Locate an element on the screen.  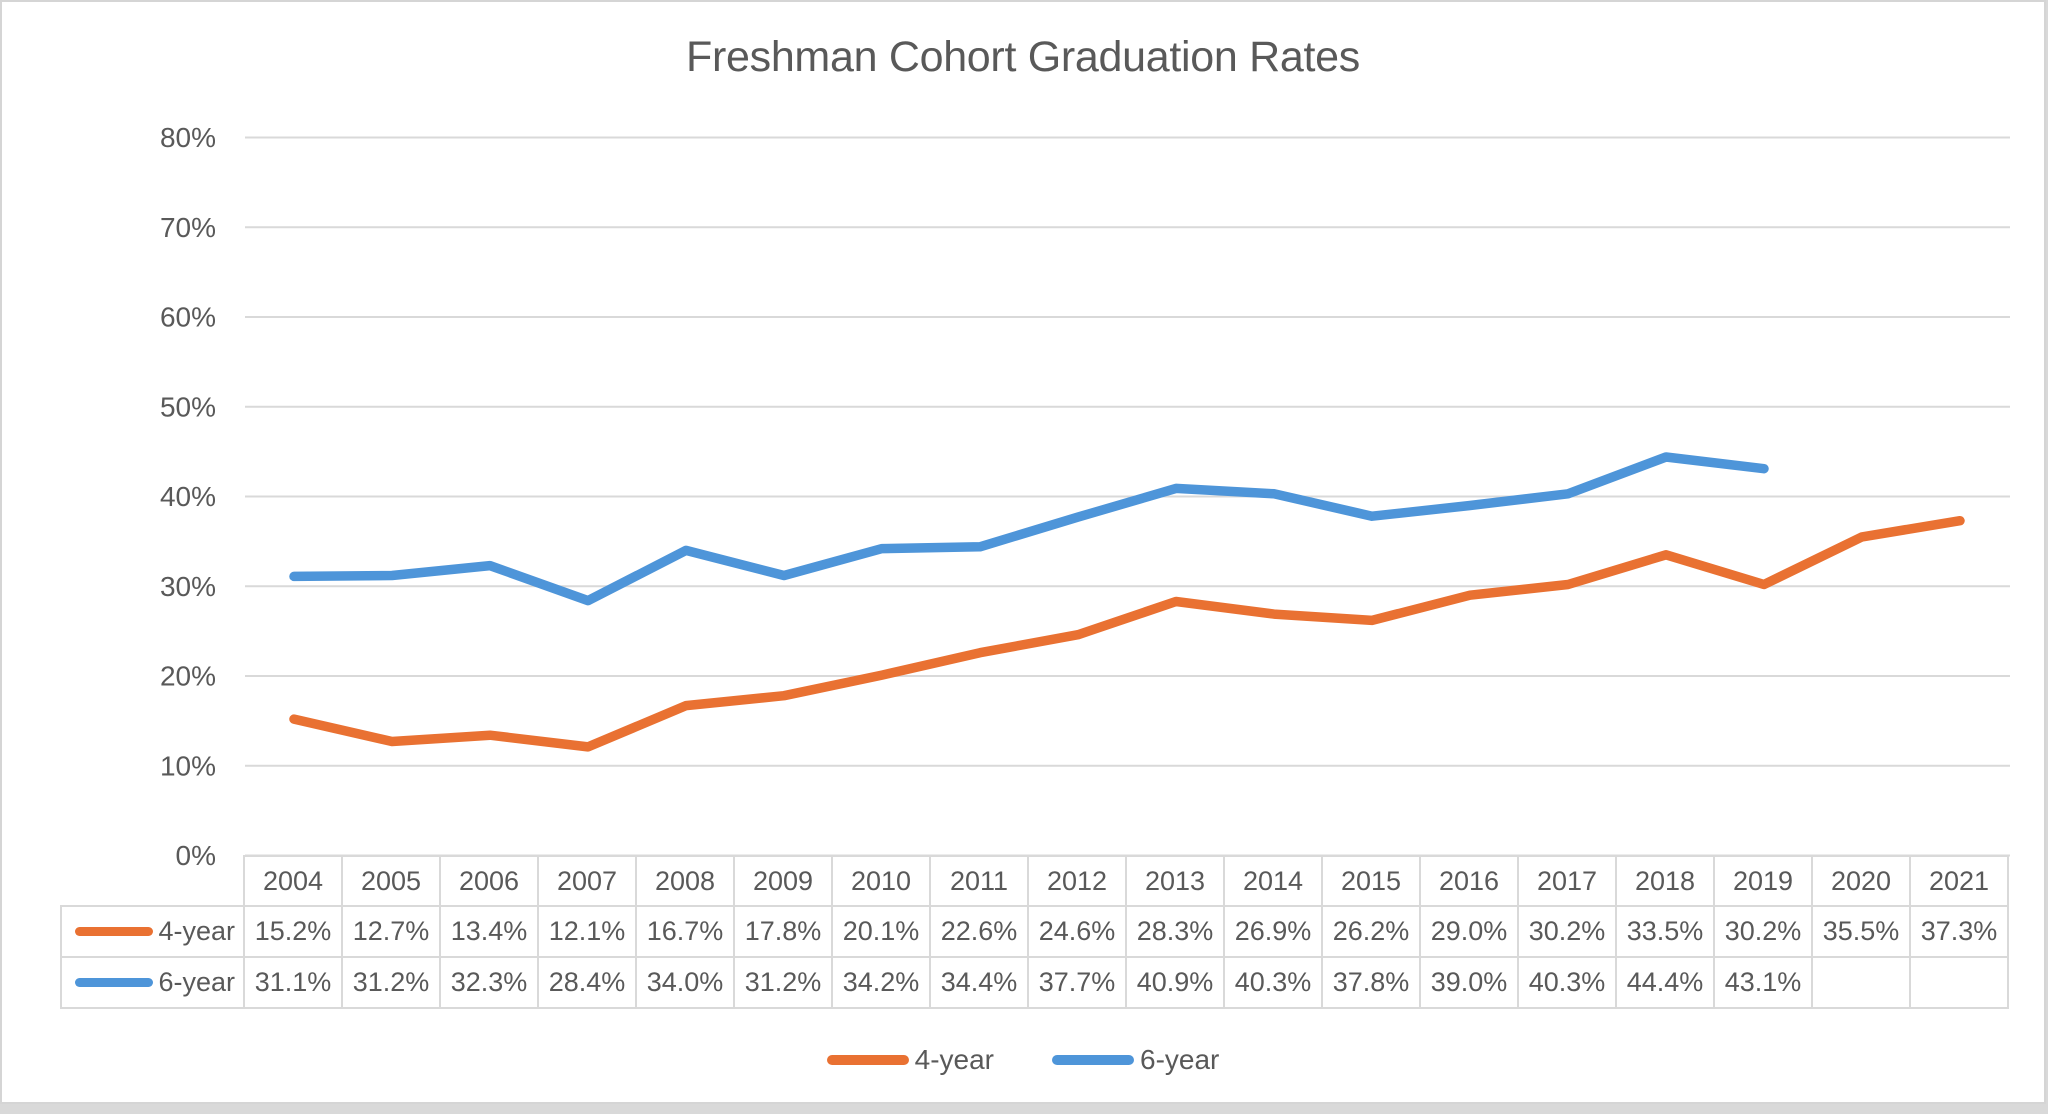
value-cell-4-year-2016: 29.0% is located at coordinates (1470, 932).